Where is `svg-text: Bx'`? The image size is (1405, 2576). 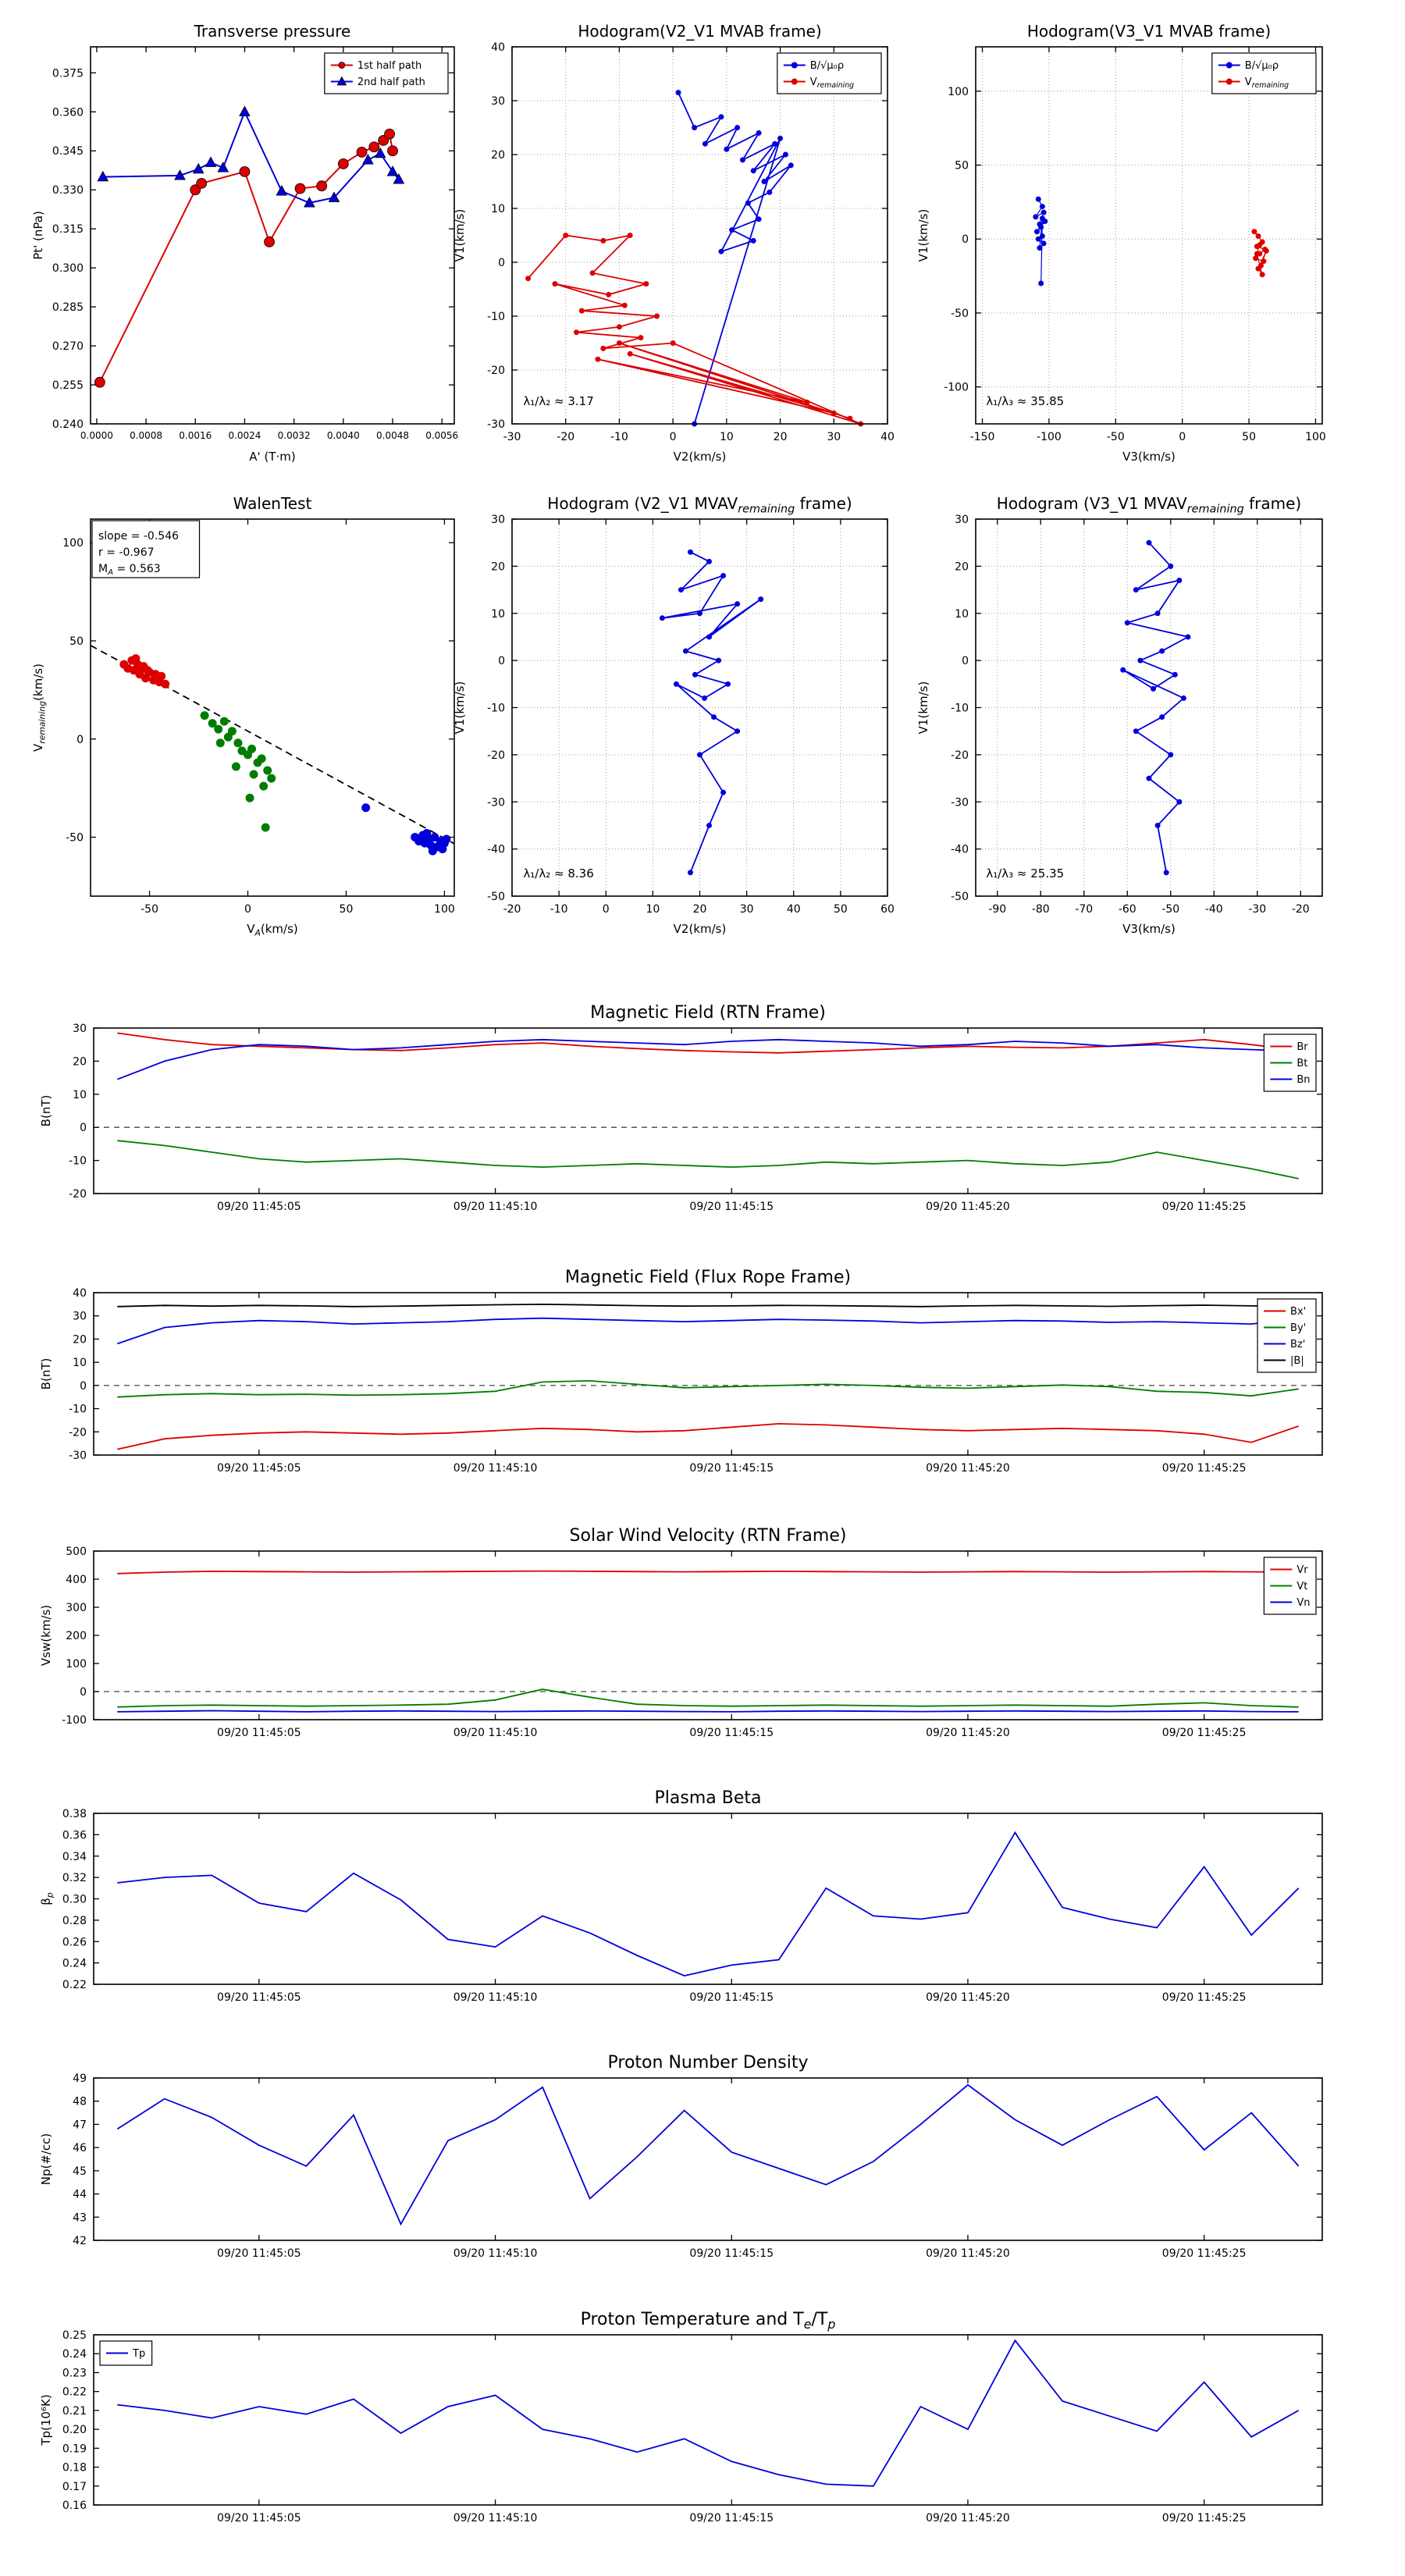 svg-text: Bx' is located at coordinates (1298, 1312).